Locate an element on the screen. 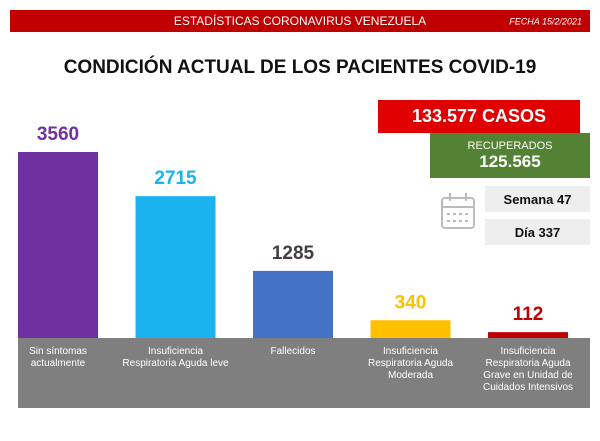  value-label: 1285 is located at coordinates (293, 253).